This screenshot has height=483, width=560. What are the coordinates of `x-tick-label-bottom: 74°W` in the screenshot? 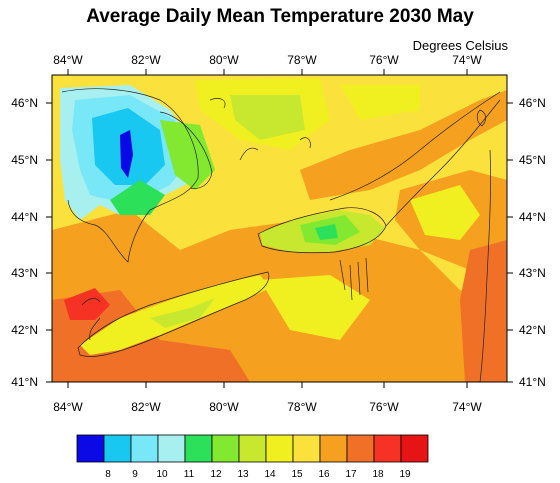 It's located at (467, 407).